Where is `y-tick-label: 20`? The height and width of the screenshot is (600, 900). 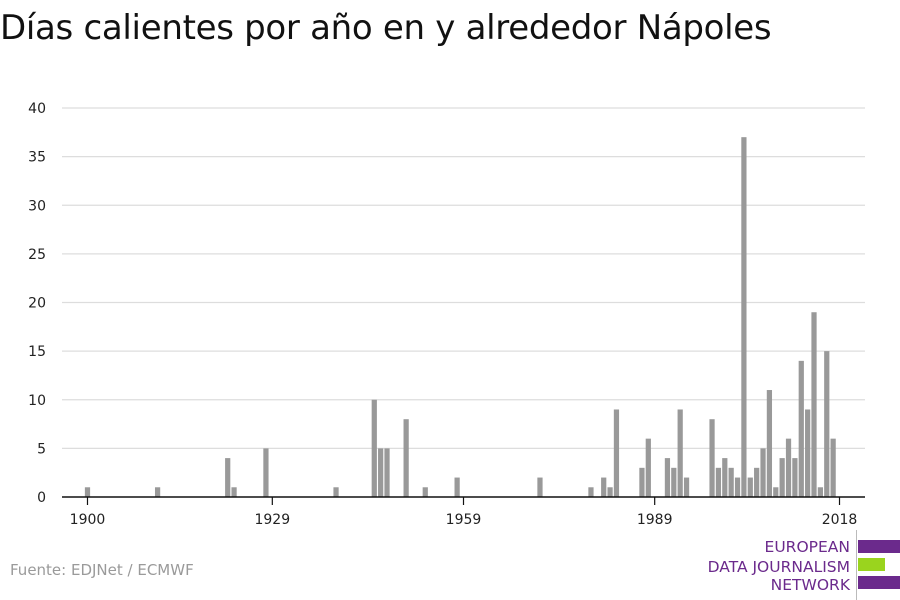 y-tick-label: 20 is located at coordinates (37, 304).